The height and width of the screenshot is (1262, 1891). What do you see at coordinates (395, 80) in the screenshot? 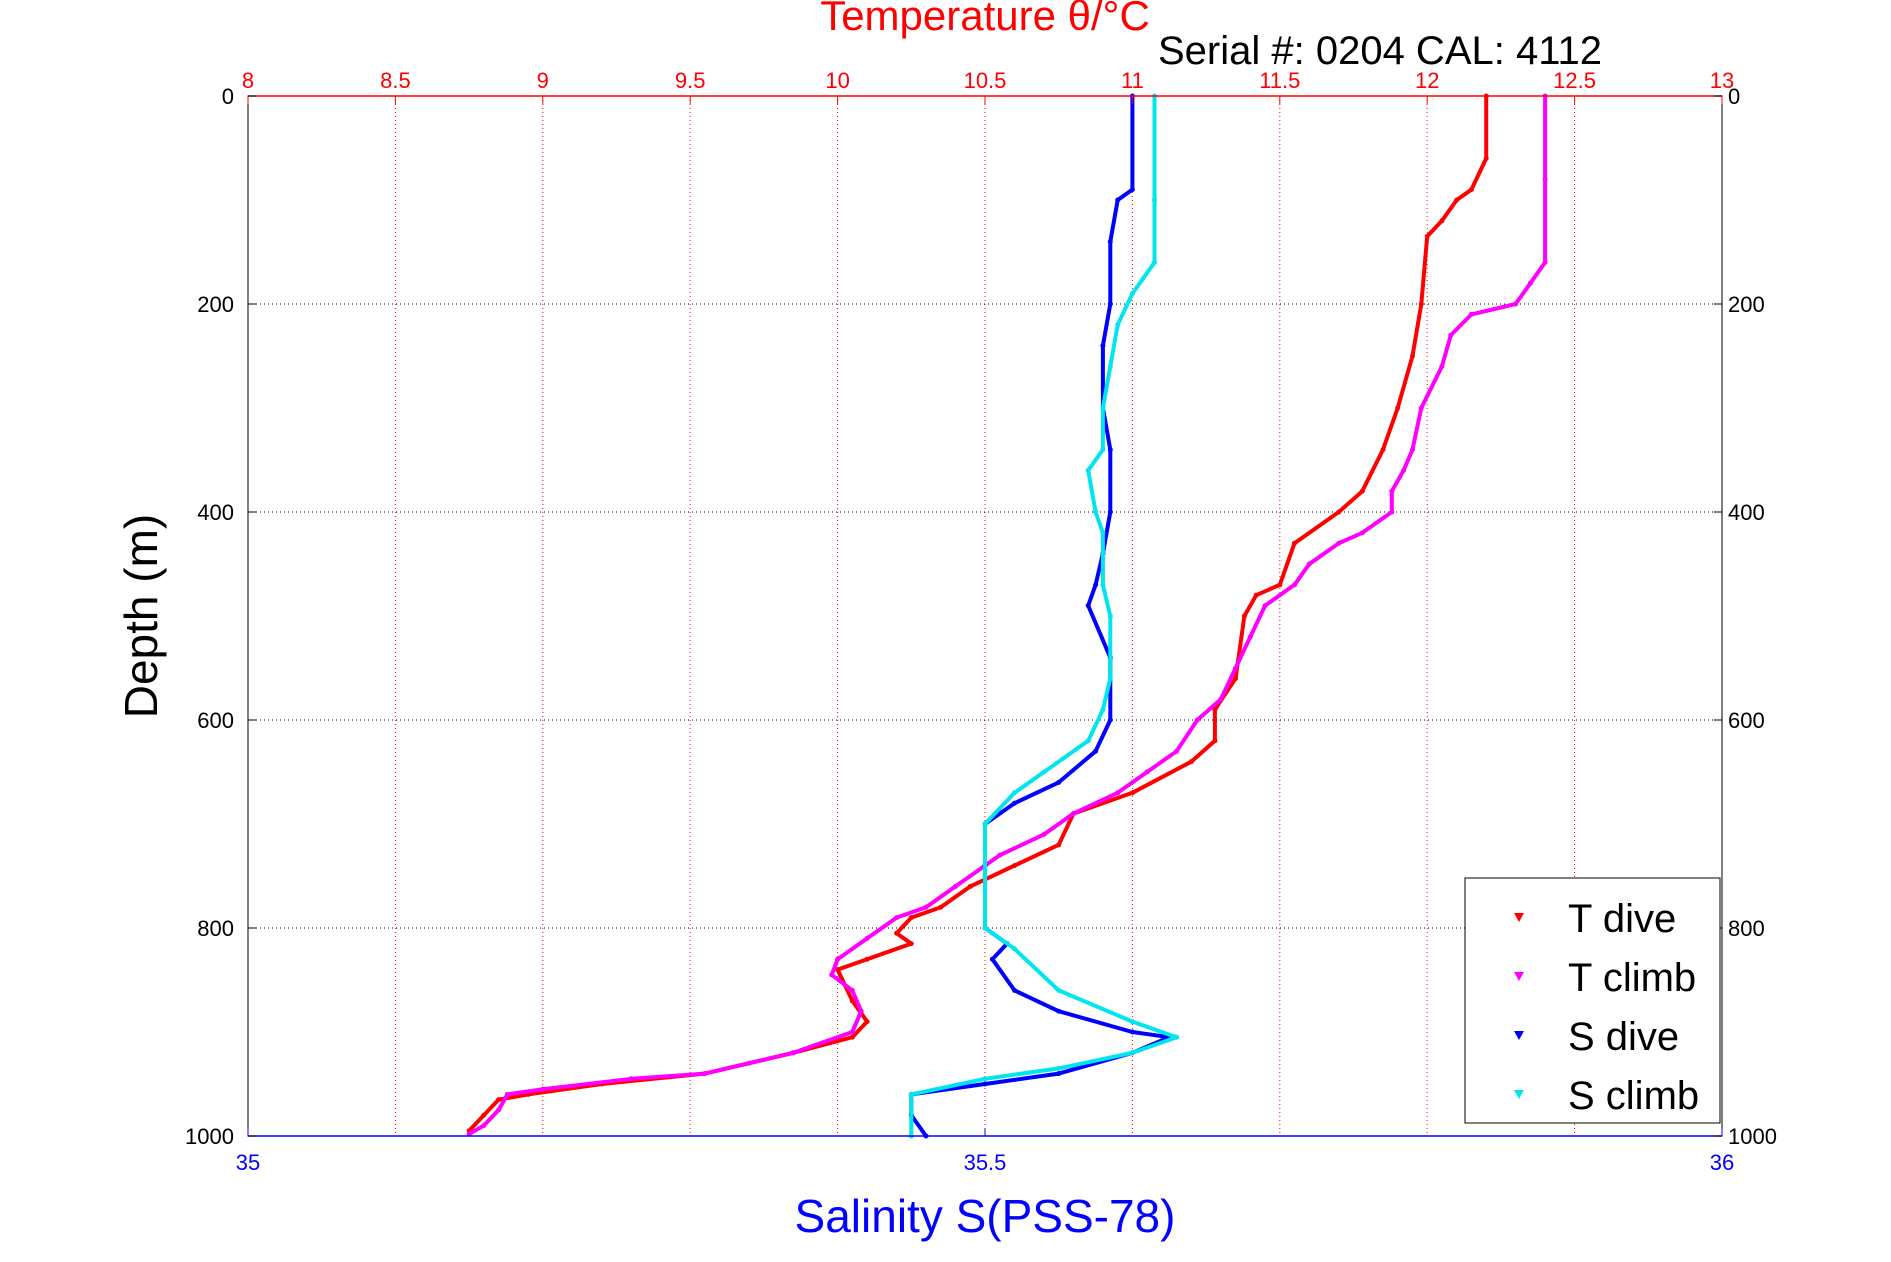
I see `top-tick-label: 8.5` at bounding box center [395, 80].